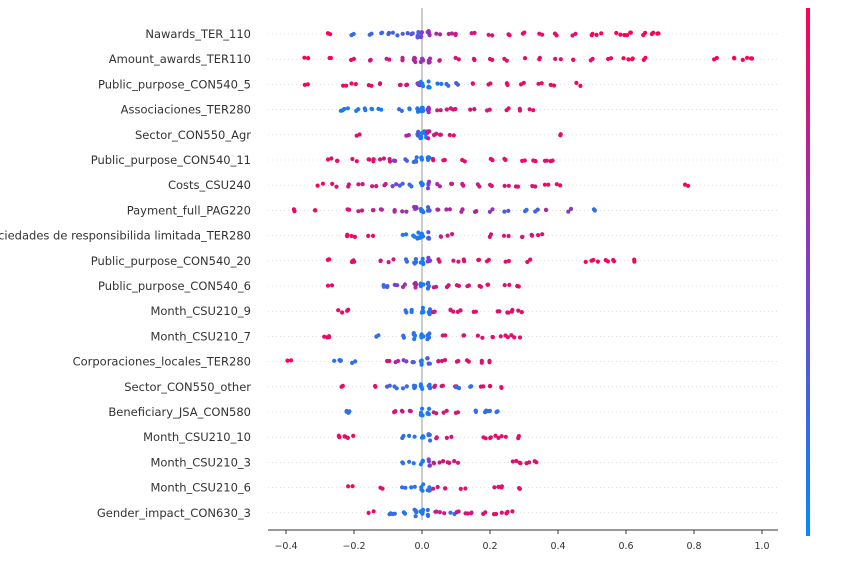  What do you see at coordinates (200, 336) in the screenshot?
I see `feature-label: Month_CSU210_7` at bounding box center [200, 336].